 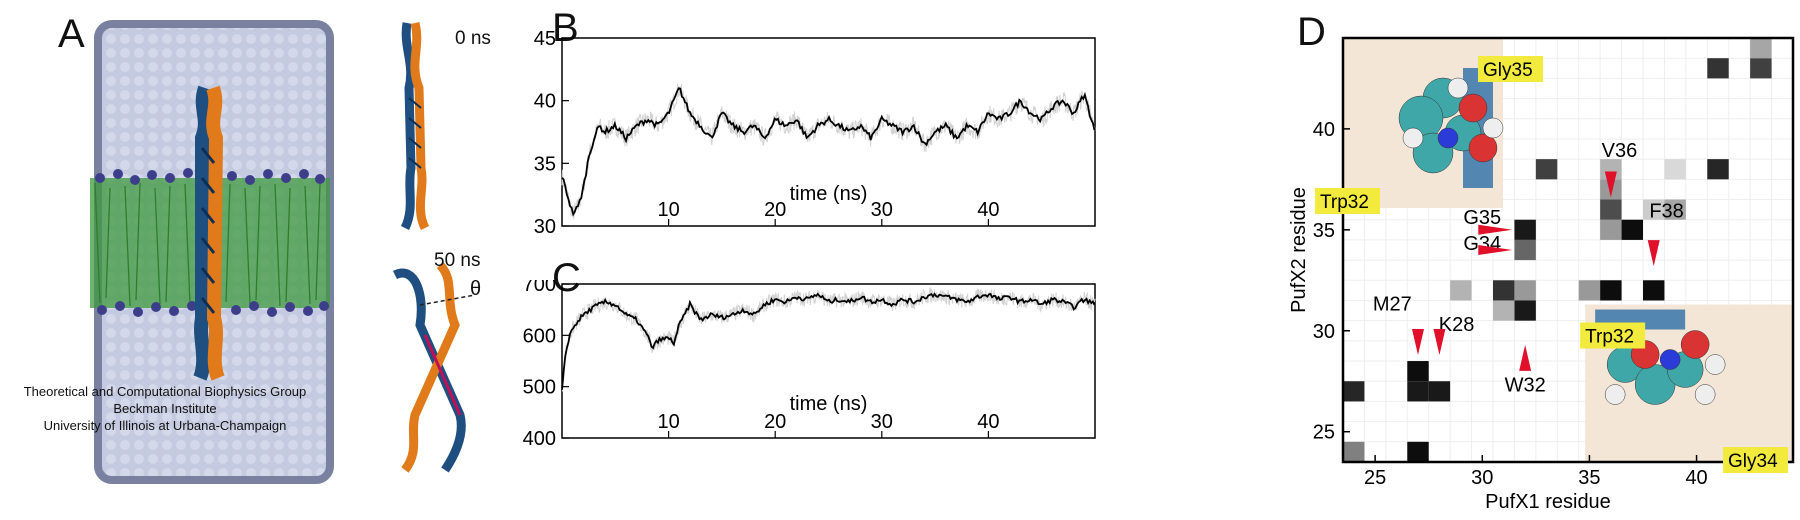 What do you see at coordinates (1423, 123) in the screenshot?
I see `inset-trp32-gly35-spheres` at bounding box center [1423, 123].